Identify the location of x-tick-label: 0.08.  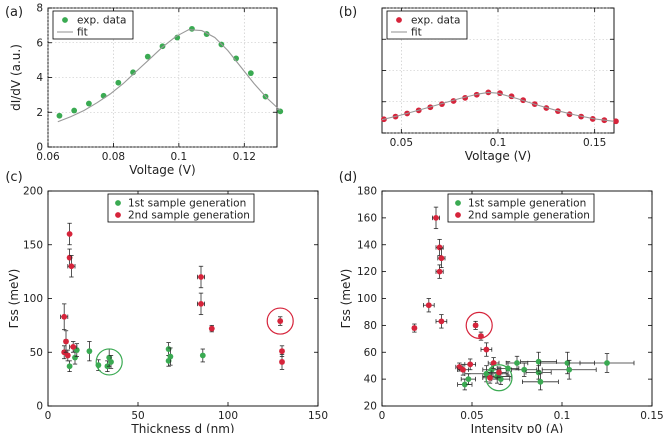
(113, 157).